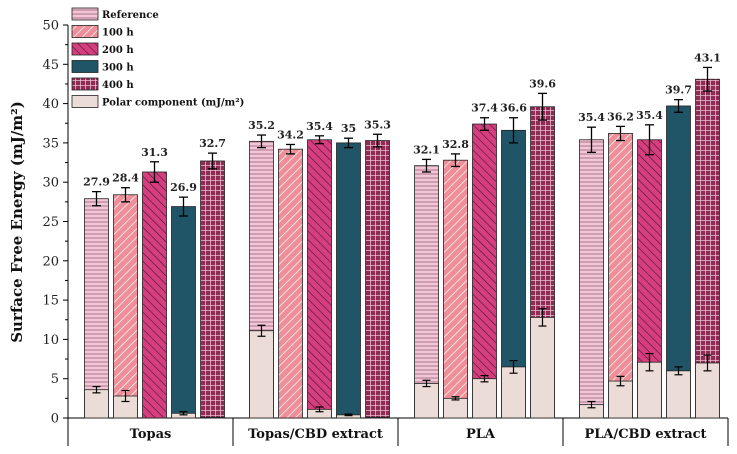 The height and width of the screenshot is (454, 737). Describe the element at coordinates (261, 125) in the screenshot. I see `data-label-ref: 35.2` at that location.